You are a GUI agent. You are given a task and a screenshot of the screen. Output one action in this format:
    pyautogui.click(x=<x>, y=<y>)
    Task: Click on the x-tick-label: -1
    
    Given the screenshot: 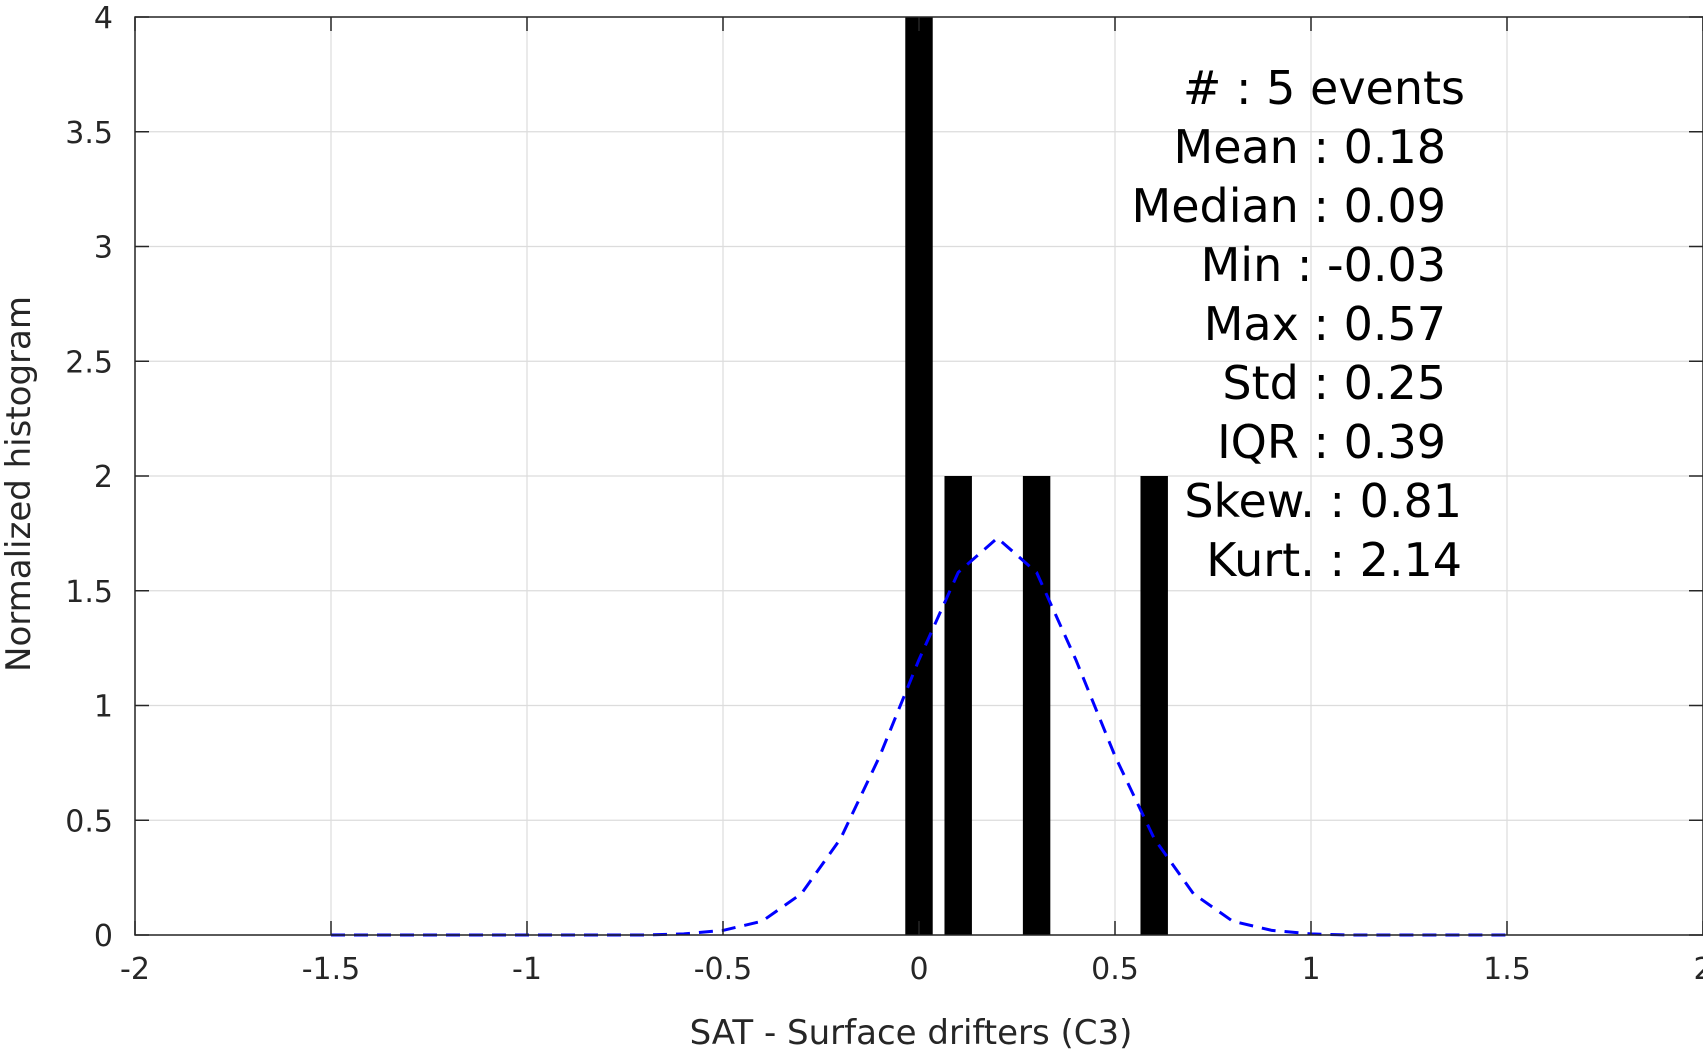 What is the action you would take?
    pyautogui.click(x=527, y=969)
    